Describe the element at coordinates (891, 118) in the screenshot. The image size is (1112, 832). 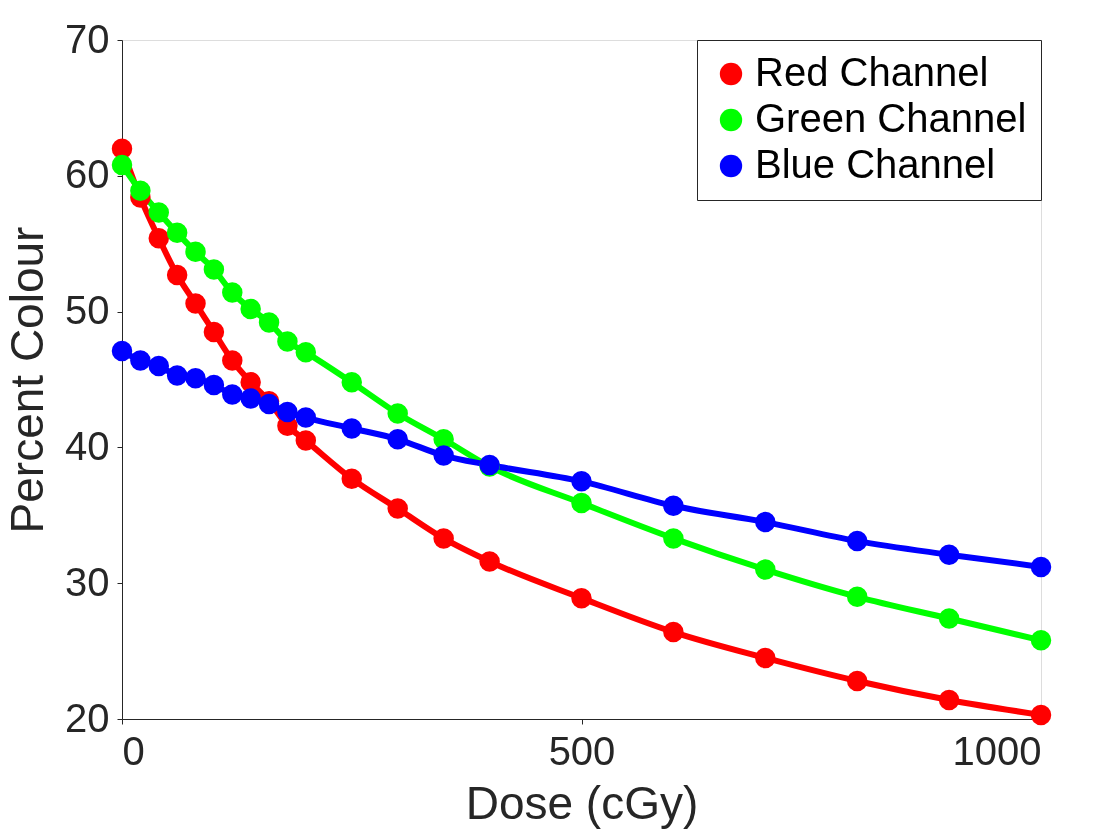
I see `legend-label: Green Channel` at that location.